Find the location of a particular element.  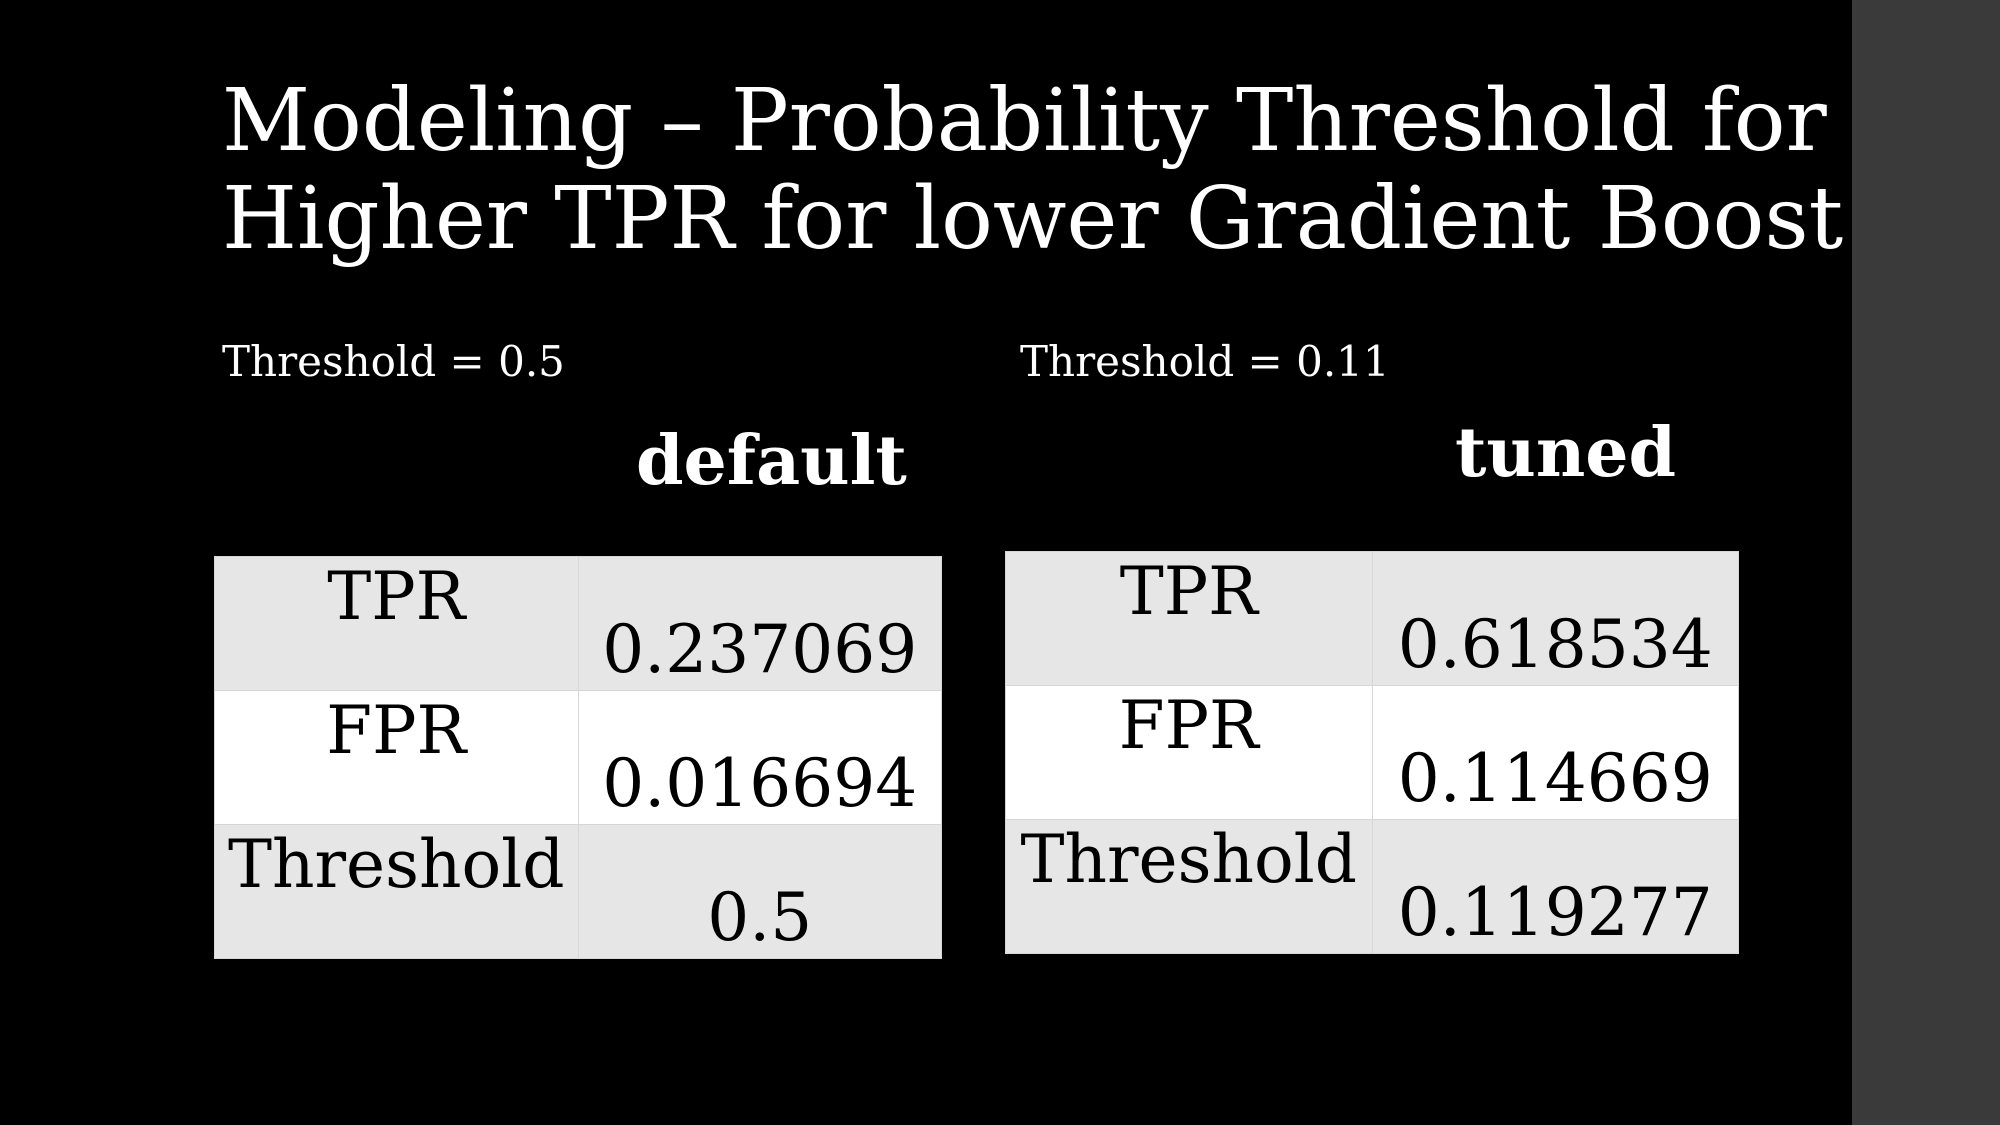

table-row: FPR 0.114669 is located at coordinates (1372, 752).